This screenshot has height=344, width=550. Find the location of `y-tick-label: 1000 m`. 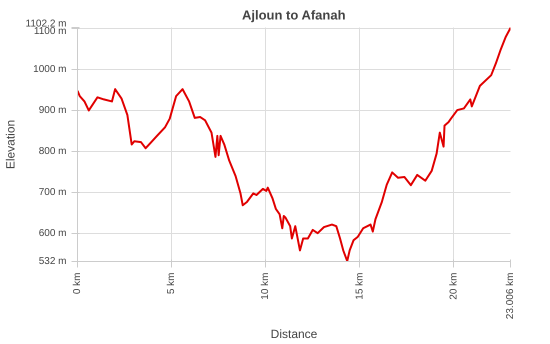

y-tick-label: 1000 m is located at coordinates (50, 69).